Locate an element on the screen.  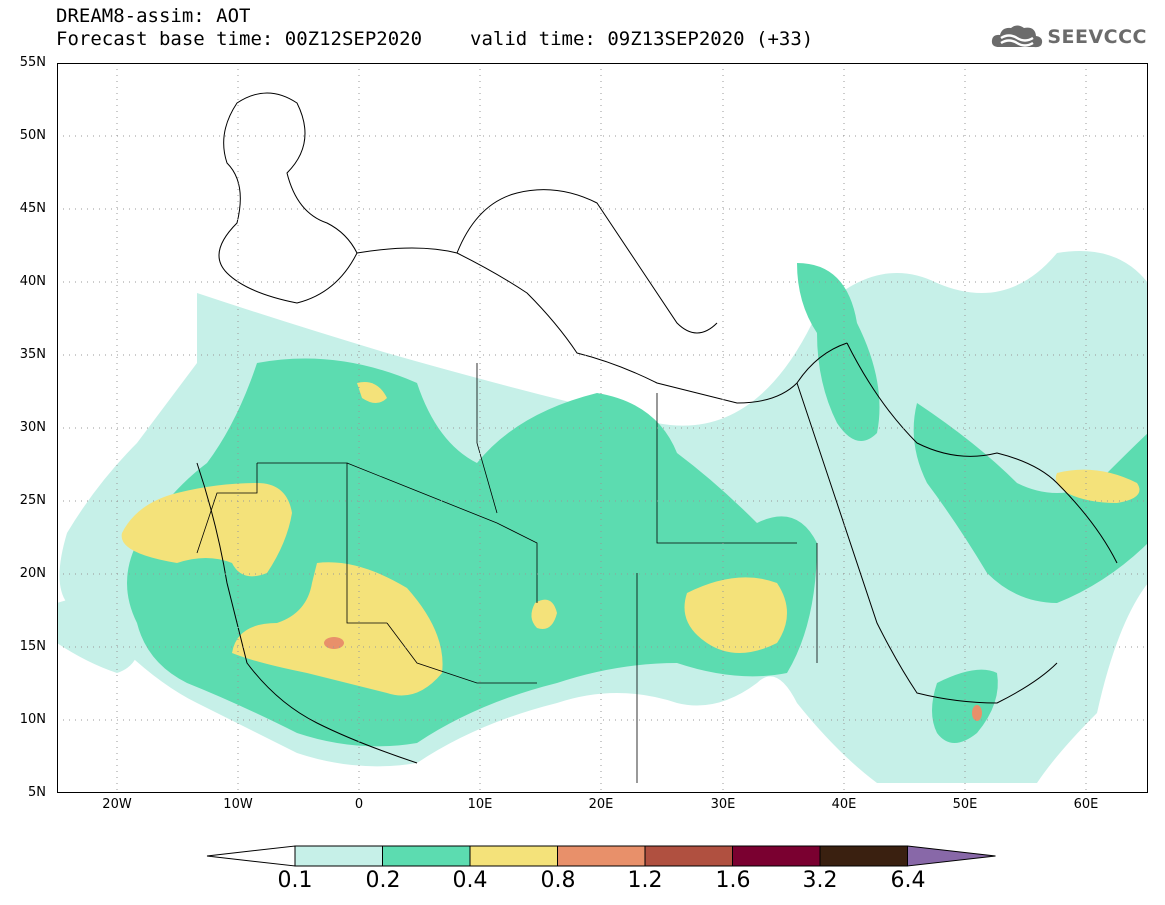
colorbar-label-0.8: 0.8 is located at coordinates (558, 880).